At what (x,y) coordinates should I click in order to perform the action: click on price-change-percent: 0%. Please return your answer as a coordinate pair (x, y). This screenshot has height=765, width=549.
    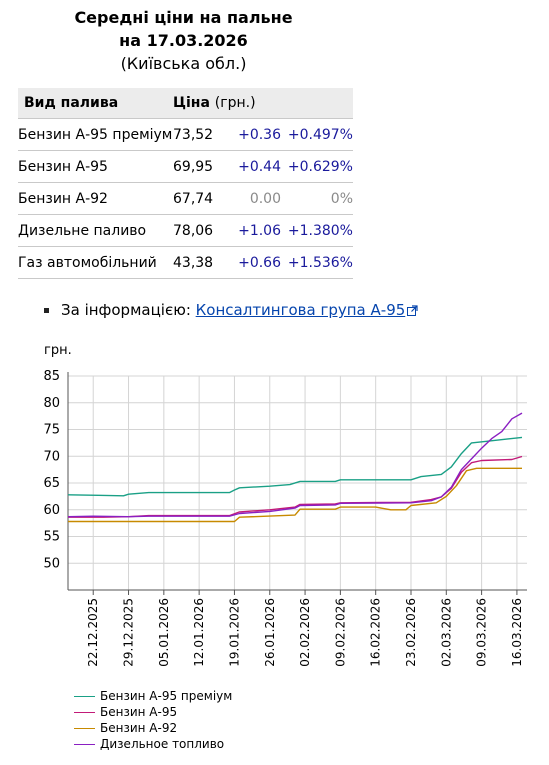
    Looking at the image, I should click on (317, 198).